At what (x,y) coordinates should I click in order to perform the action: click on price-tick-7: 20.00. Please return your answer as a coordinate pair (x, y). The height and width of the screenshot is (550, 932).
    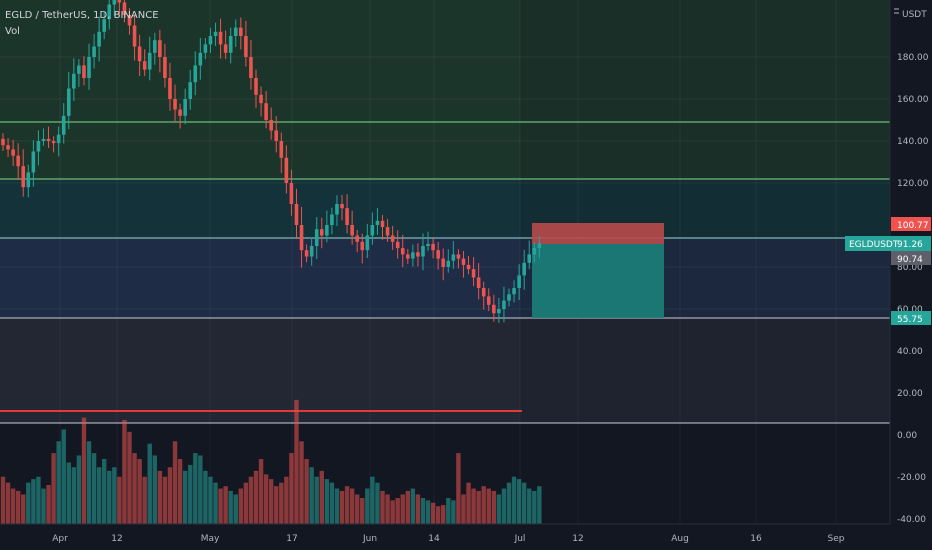
    Looking at the image, I should click on (910, 394).